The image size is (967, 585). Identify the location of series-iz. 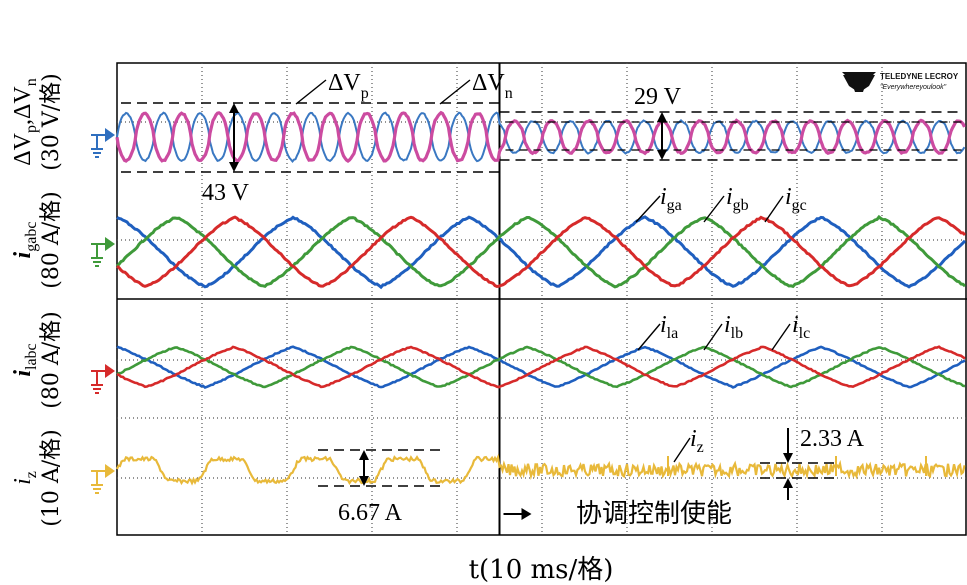
(540, 469).